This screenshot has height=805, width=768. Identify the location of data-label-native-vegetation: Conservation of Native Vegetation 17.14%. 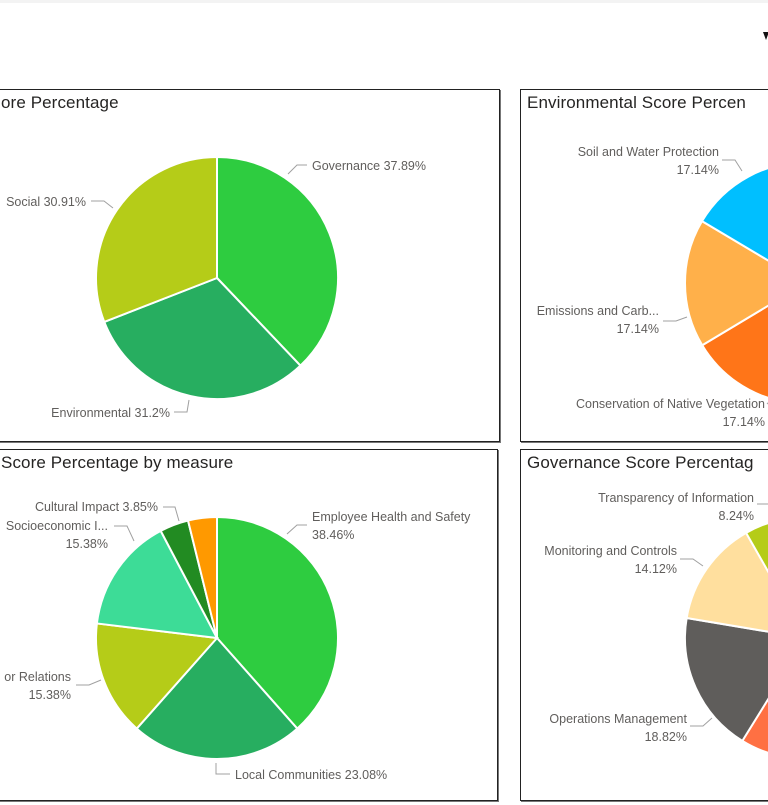
(670, 413).